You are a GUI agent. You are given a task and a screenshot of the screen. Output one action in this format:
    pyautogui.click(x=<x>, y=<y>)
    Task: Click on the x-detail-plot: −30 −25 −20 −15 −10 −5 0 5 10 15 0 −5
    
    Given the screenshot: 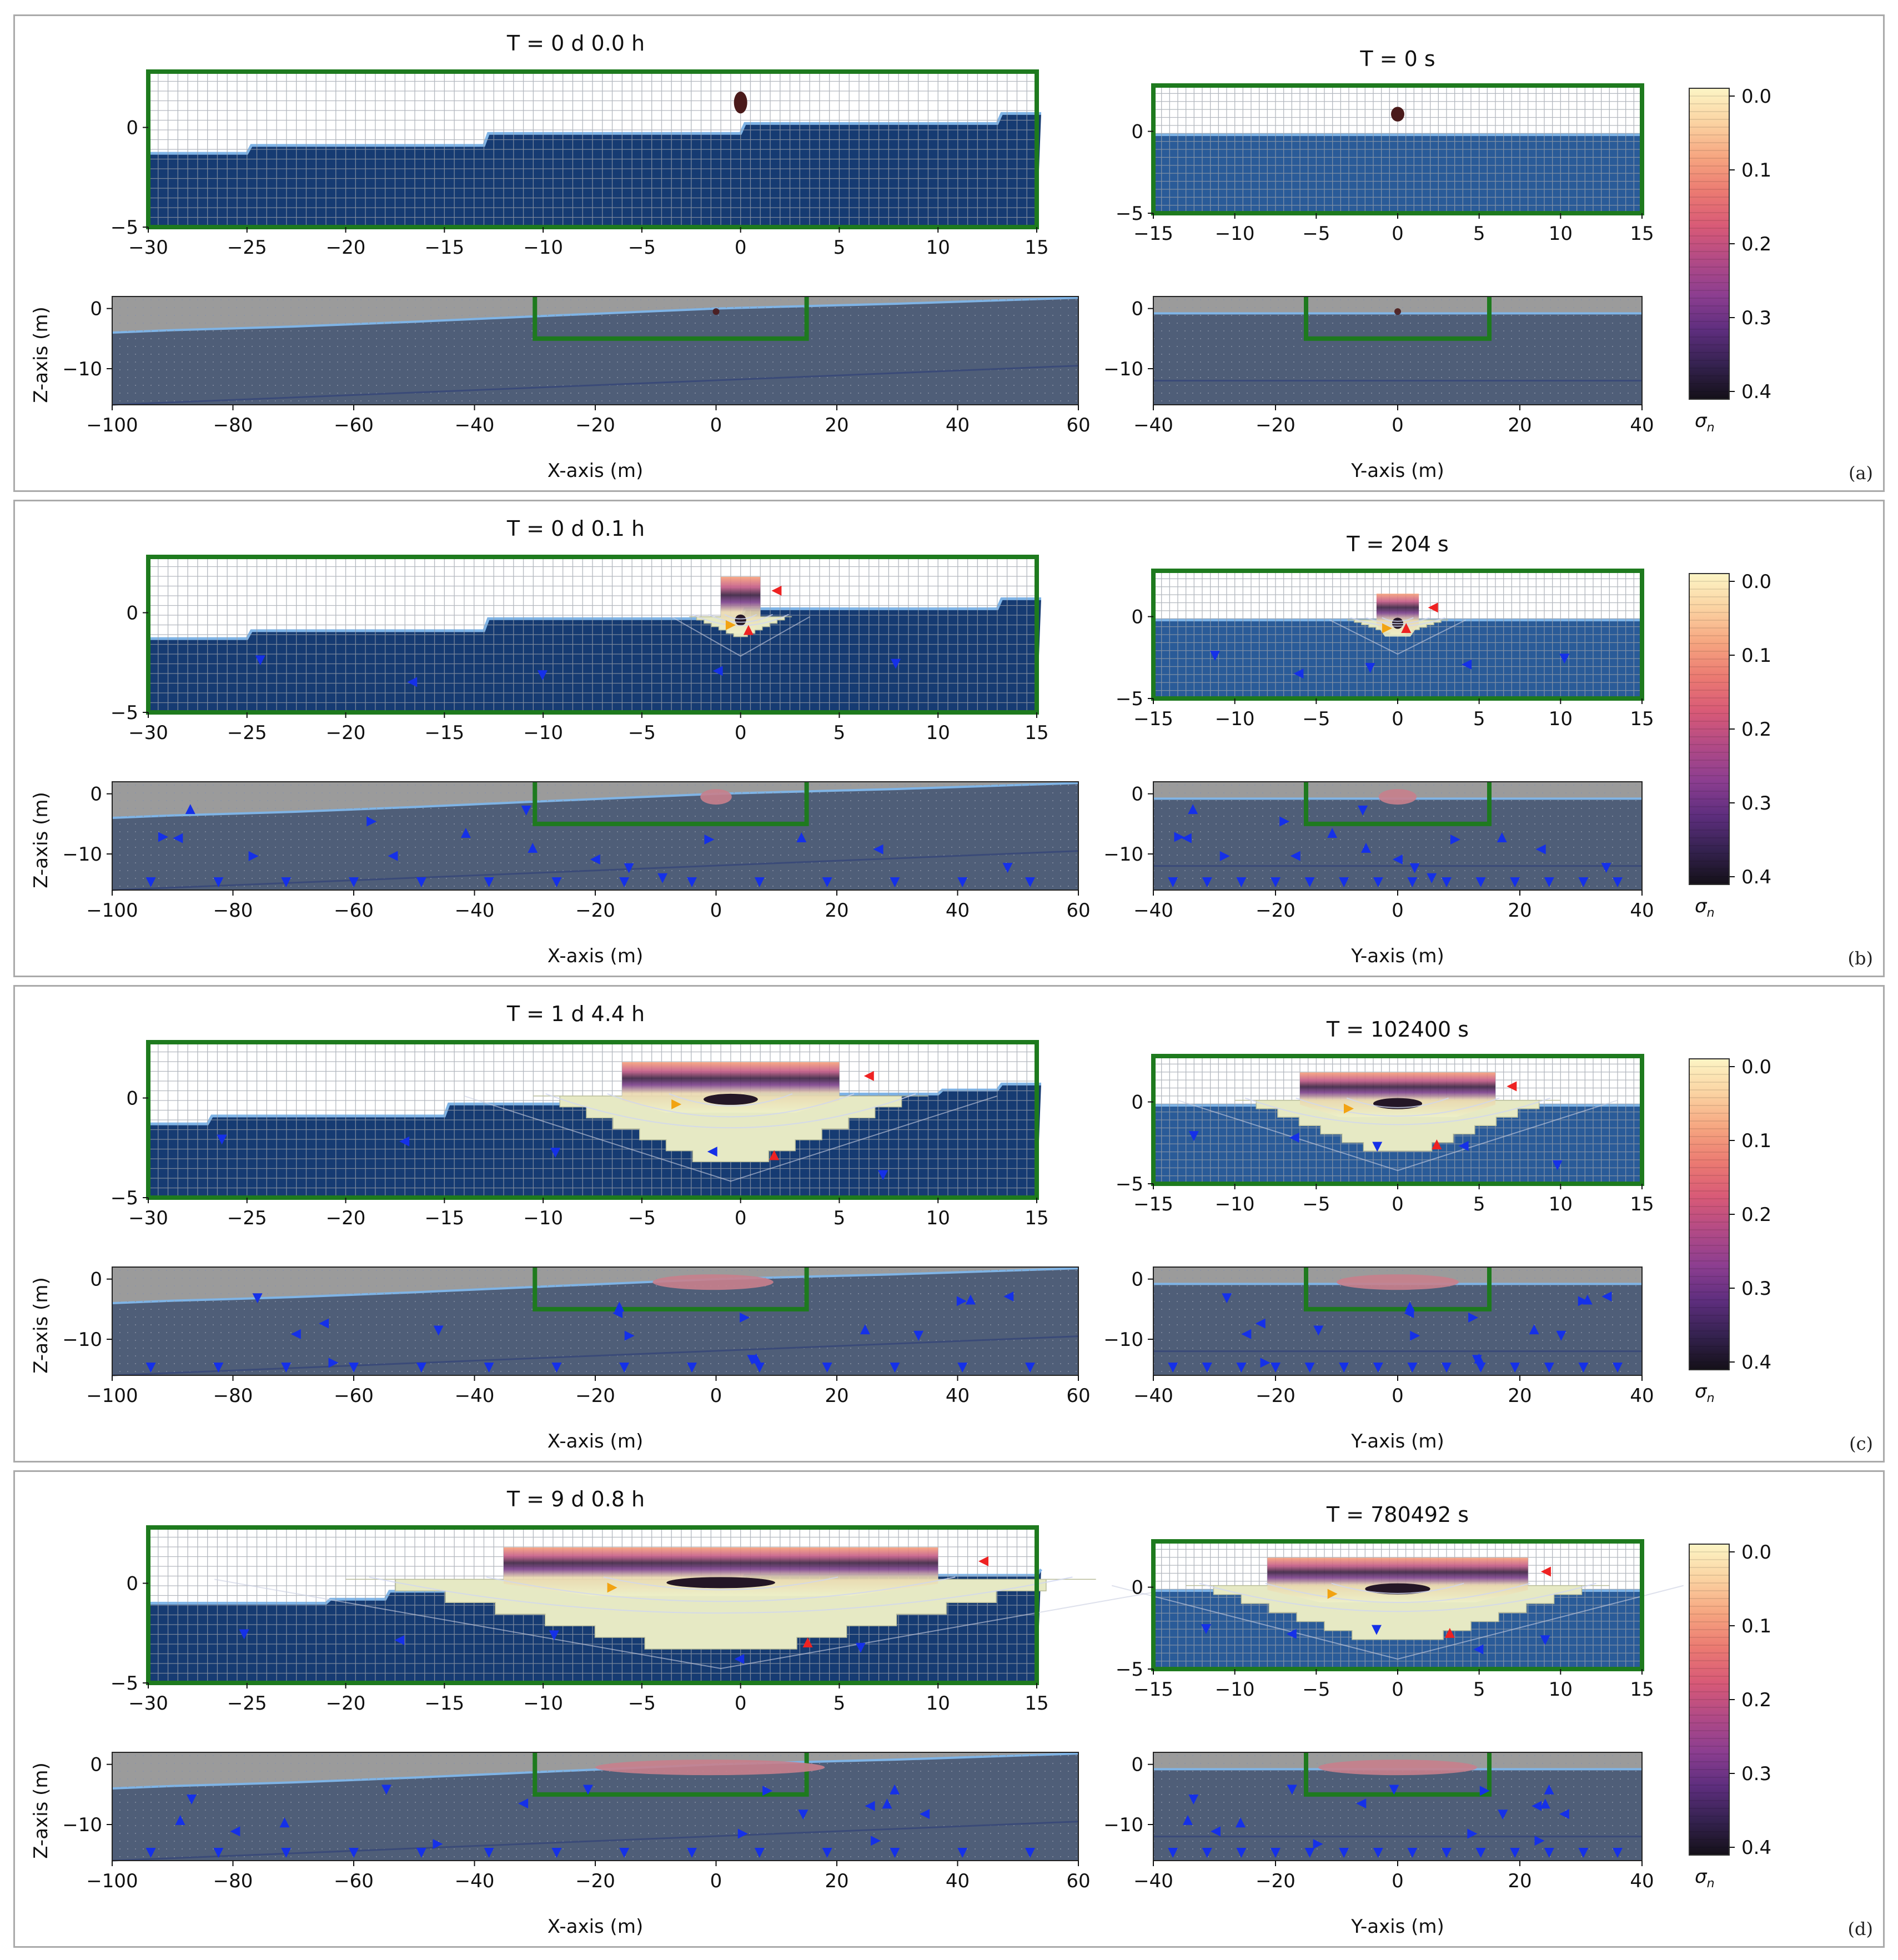 What is the action you would take?
    pyautogui.click(x=580, y=649)
    